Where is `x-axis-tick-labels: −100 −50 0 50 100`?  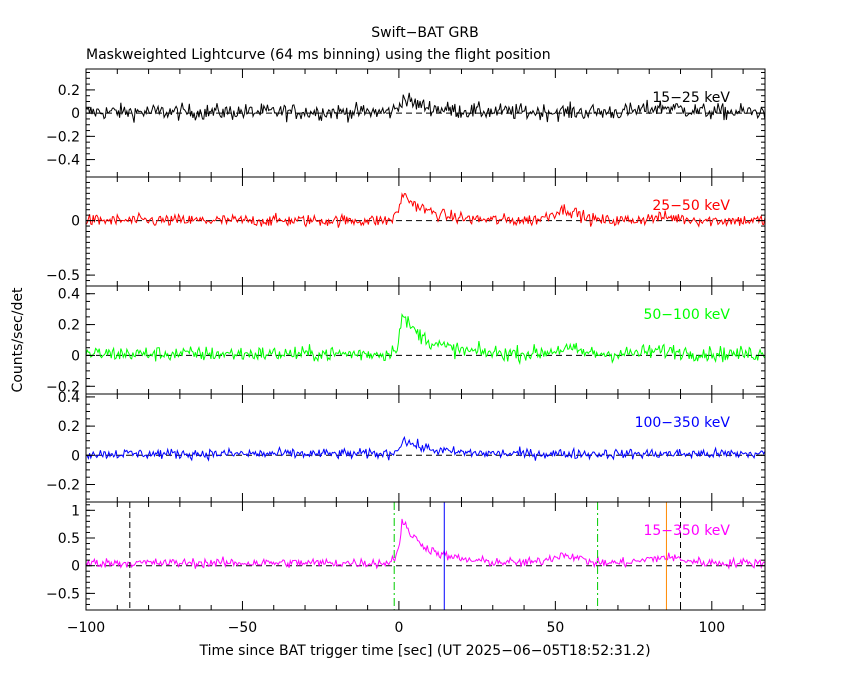 x-axis-tick-labels: −100 −50 0 50 100 is located at coordinates (396, 628).